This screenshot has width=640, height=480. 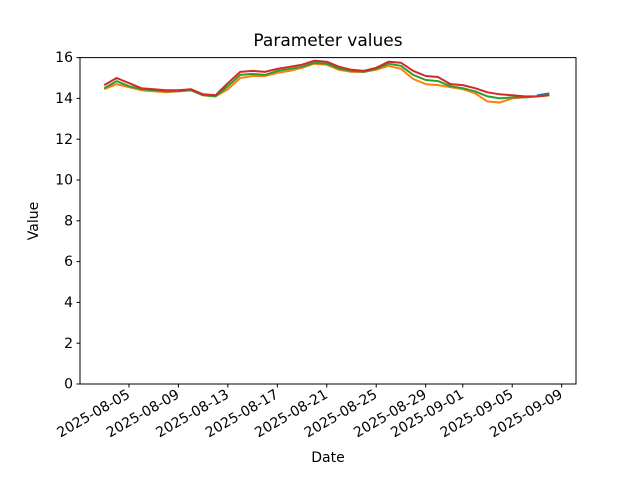 What do you see at coordinates (64, 140) in the screenshot?
I see `y-tick-label: 12` at bounding box center [64, 140].